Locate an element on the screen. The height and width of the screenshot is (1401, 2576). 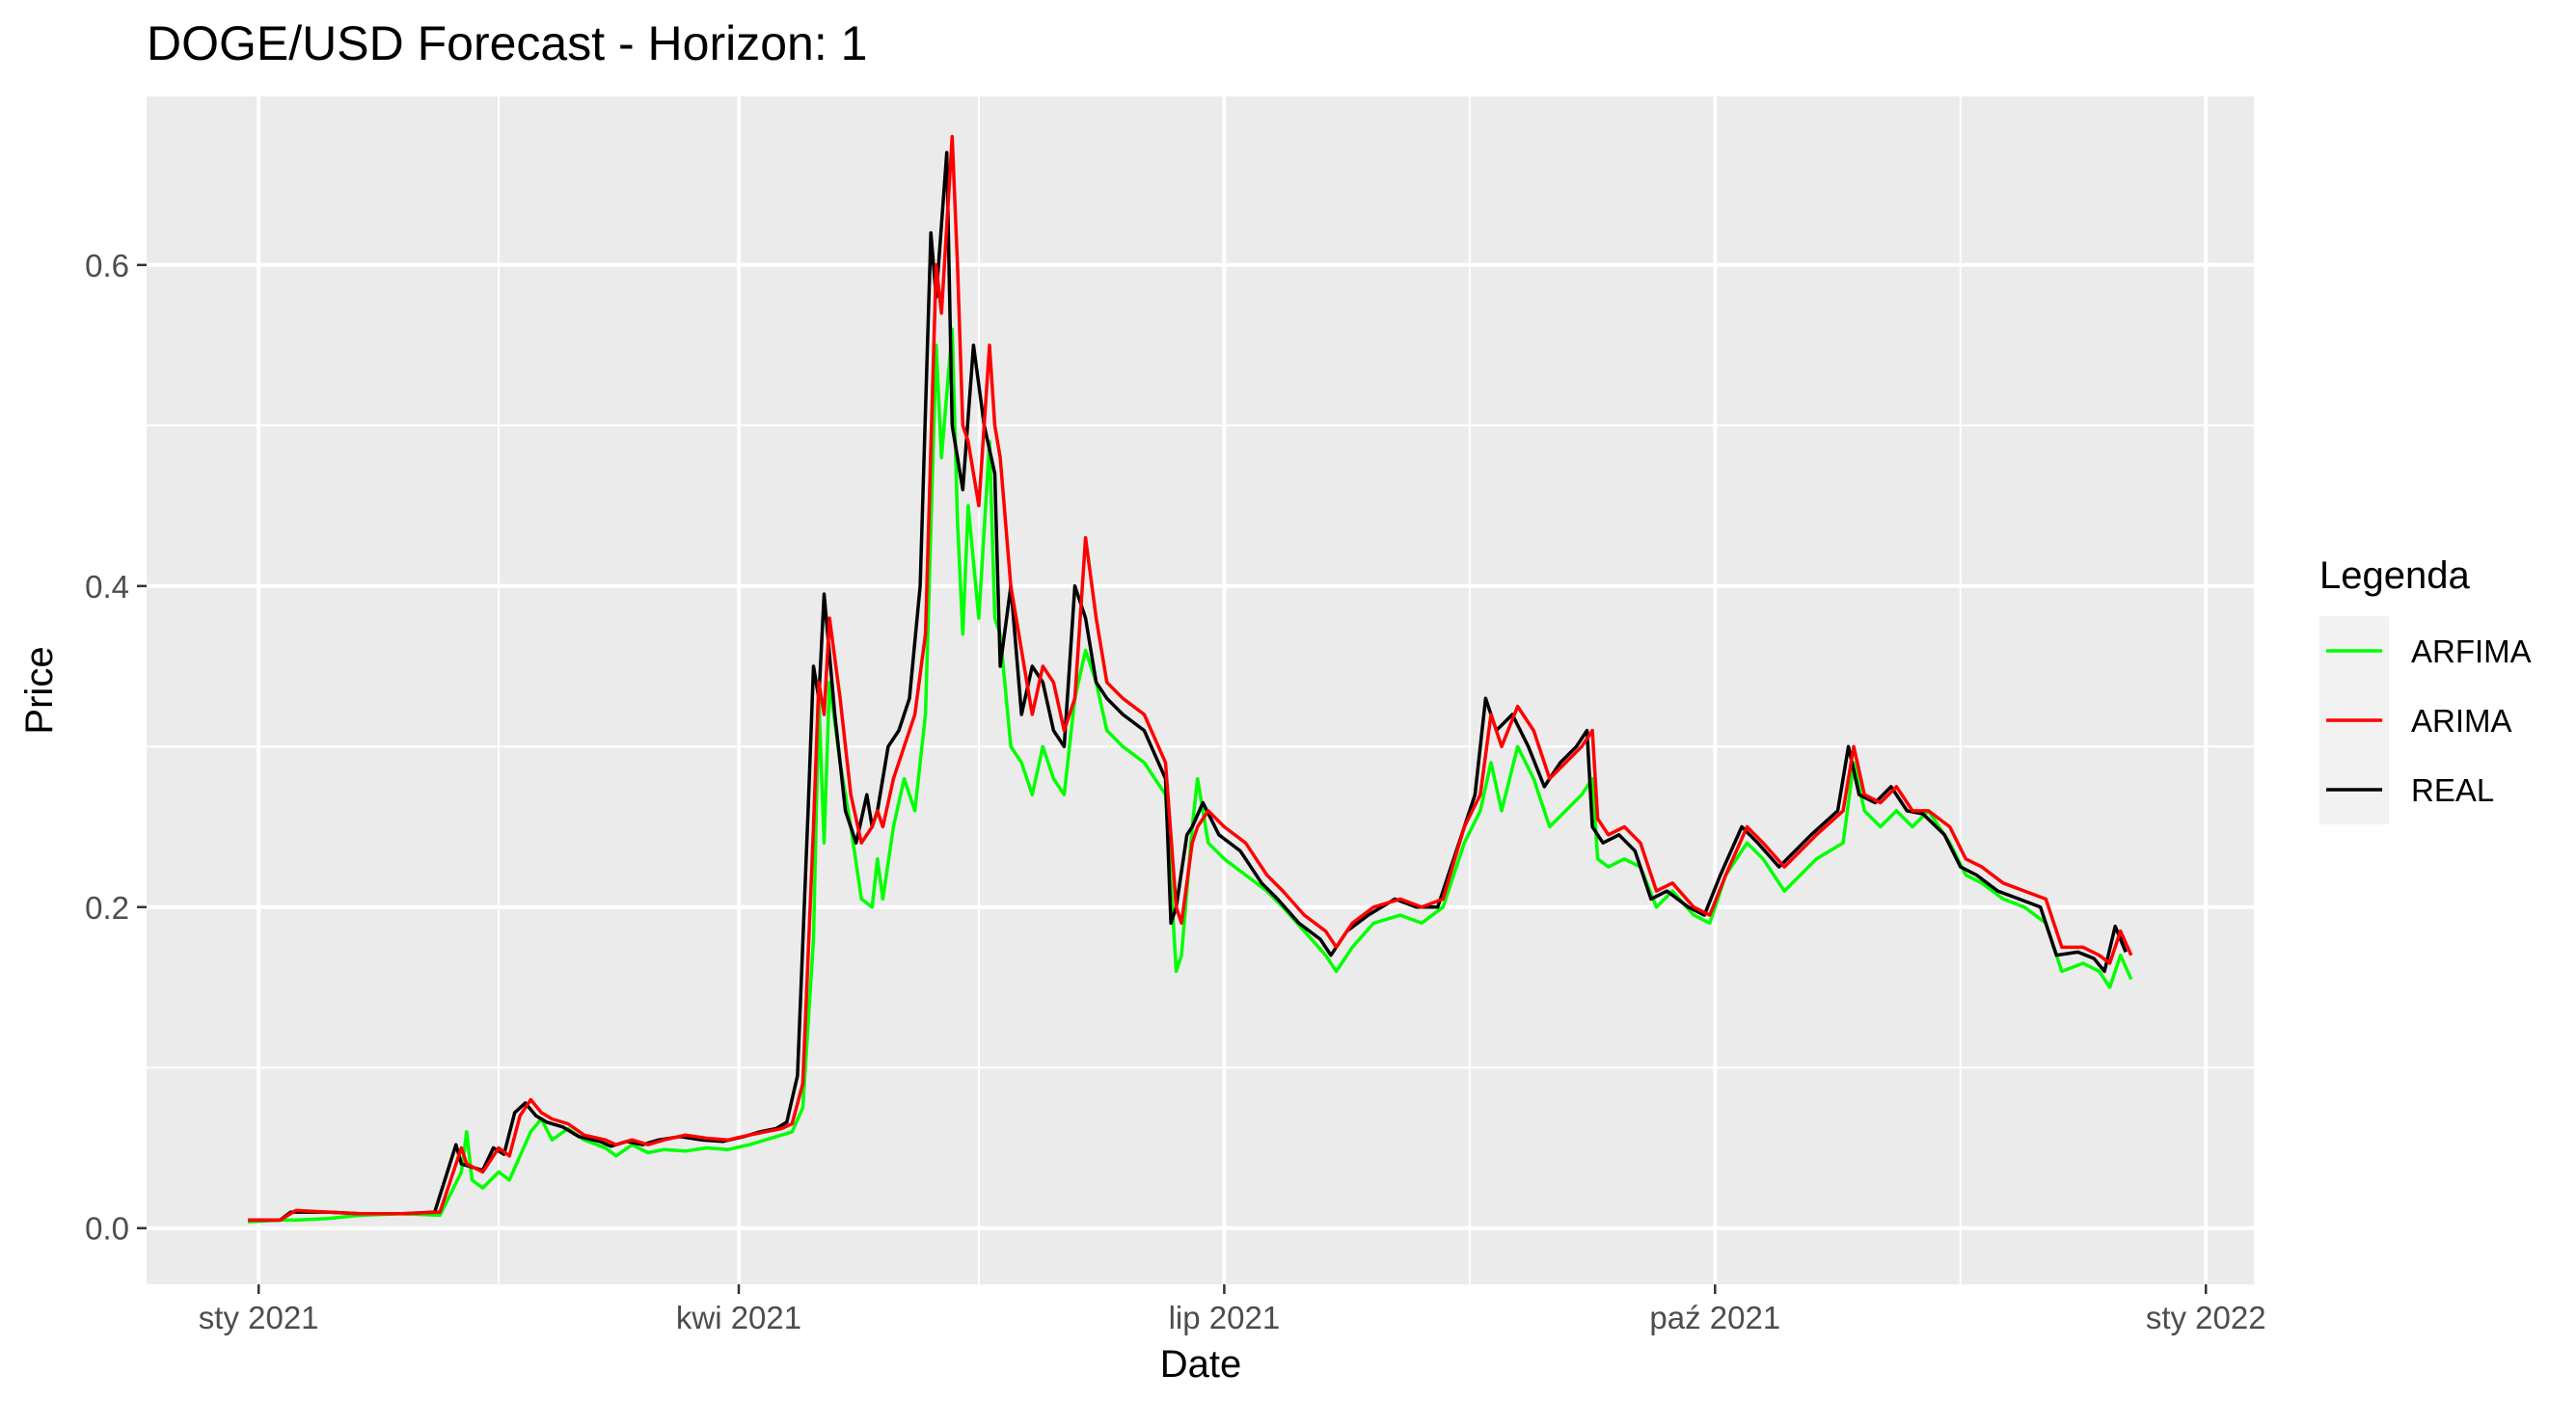
legend-label-real: REAL is located at coordinates (2452, 790).